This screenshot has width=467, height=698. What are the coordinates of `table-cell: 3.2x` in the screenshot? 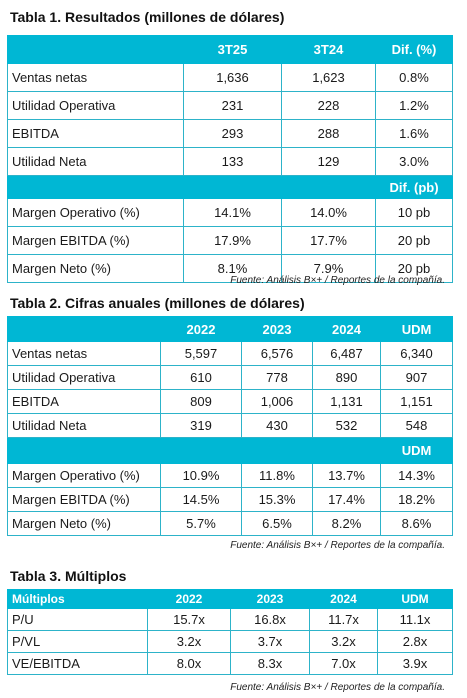 It's located at (189, 641).